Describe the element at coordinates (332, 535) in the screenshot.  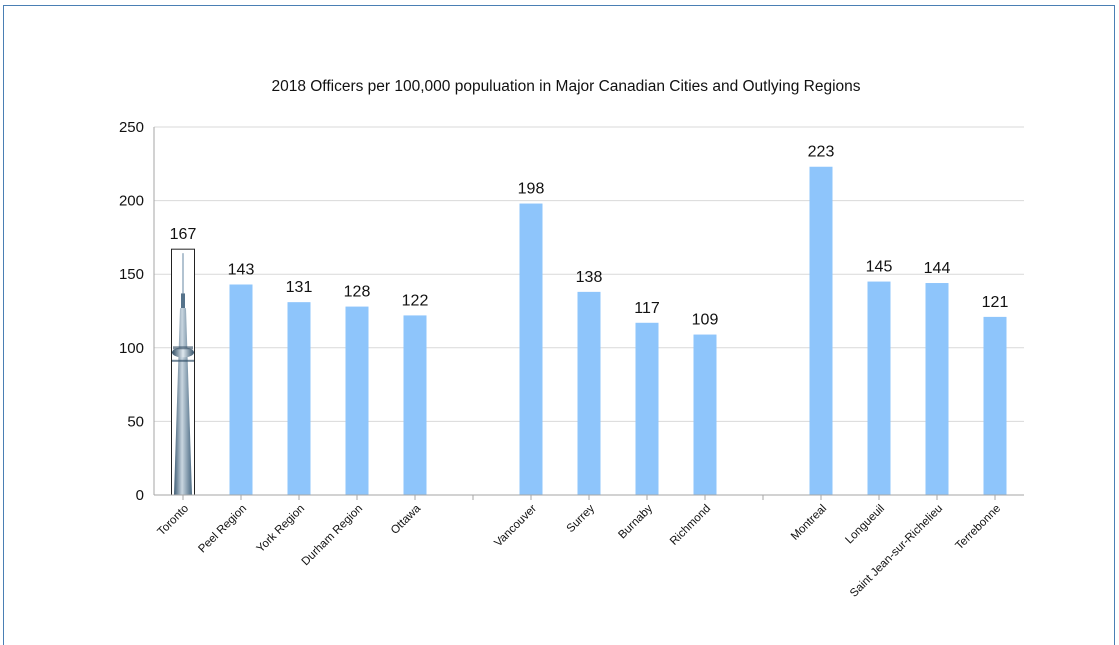
I see `x-tick-label: Durham Region` at that location.